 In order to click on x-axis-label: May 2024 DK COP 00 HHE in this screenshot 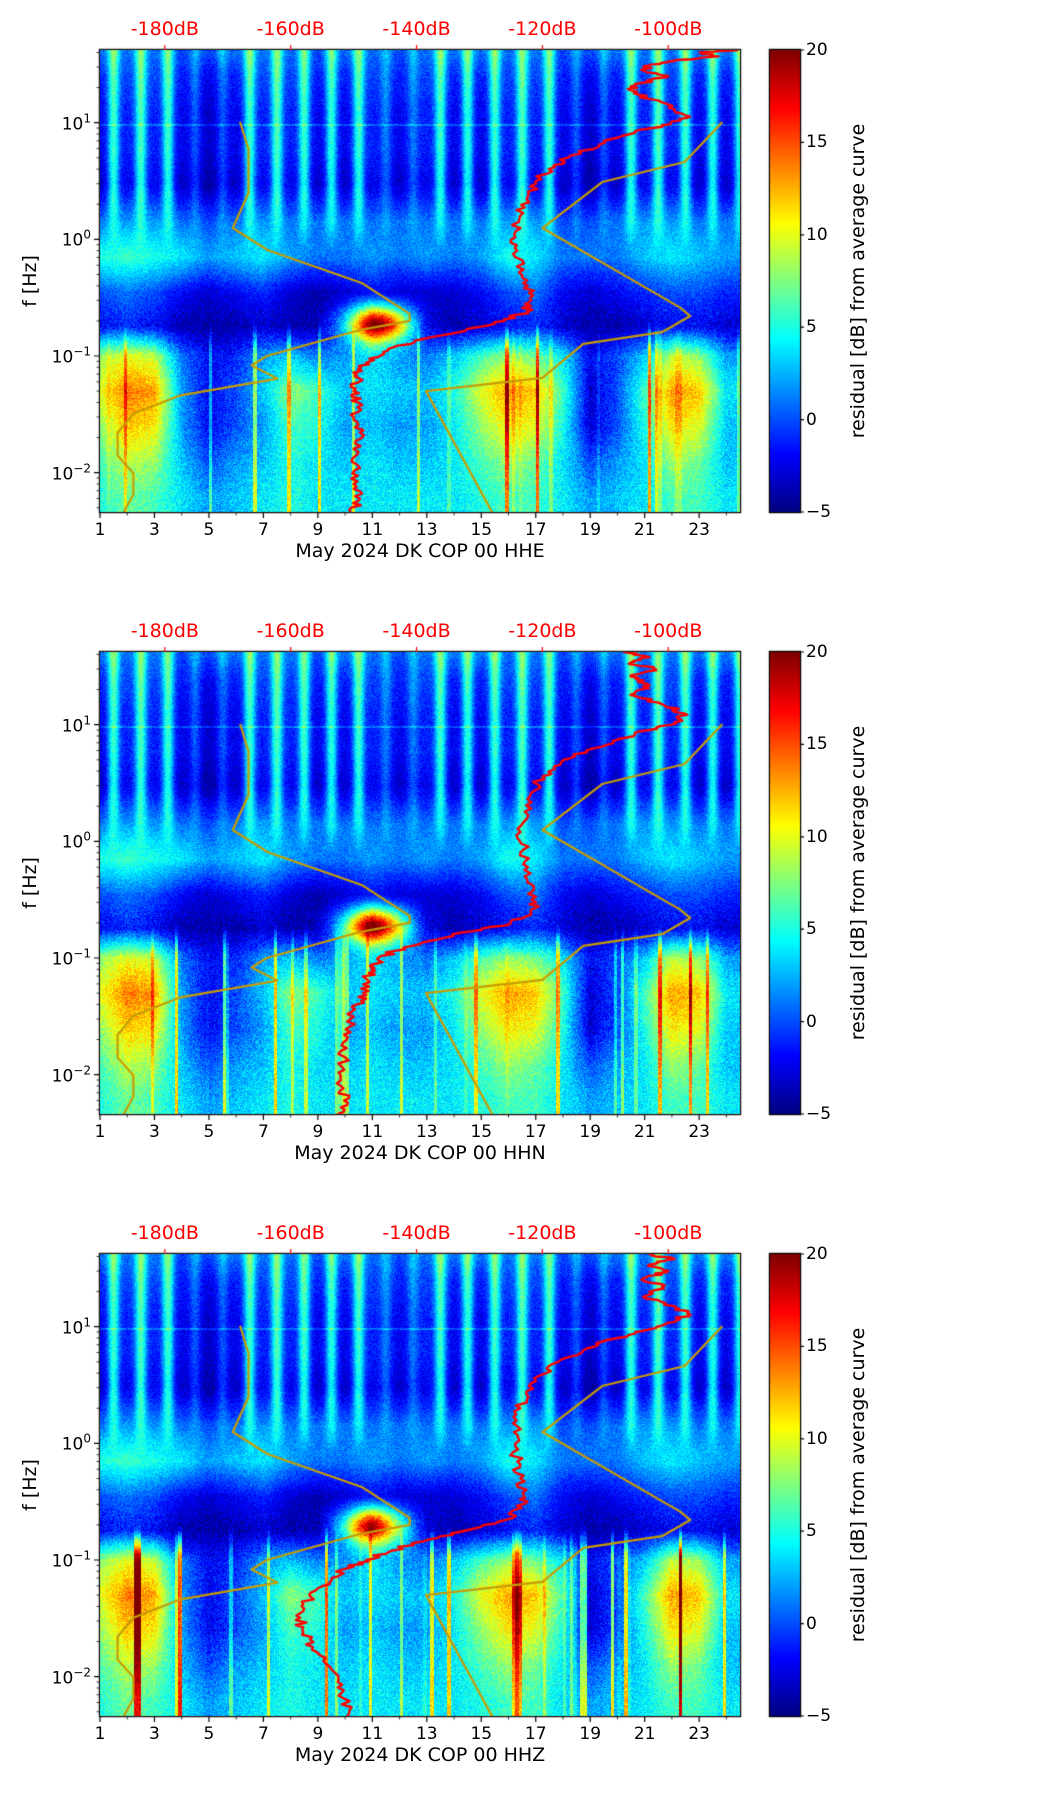, I will do `click(420, 551)`.